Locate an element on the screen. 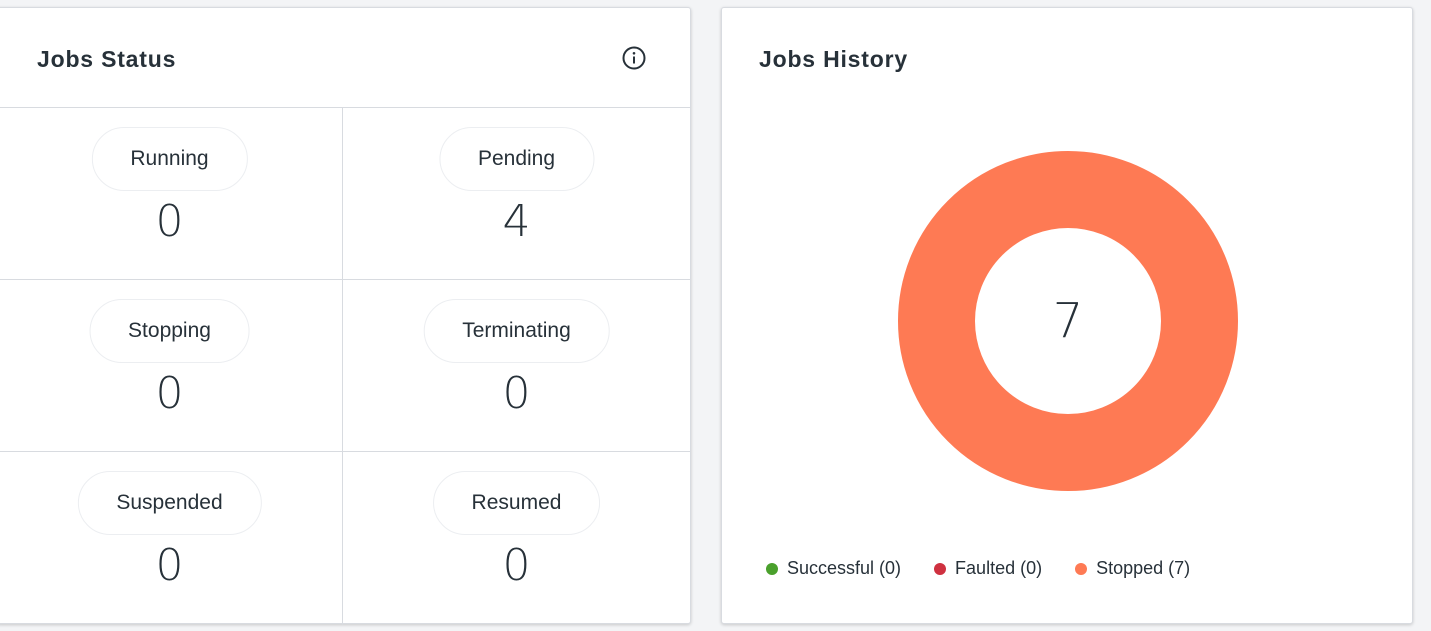 The width and height of the screenshot is (1431, 631). legend-dot-successful is located at coordinates (772, 568).